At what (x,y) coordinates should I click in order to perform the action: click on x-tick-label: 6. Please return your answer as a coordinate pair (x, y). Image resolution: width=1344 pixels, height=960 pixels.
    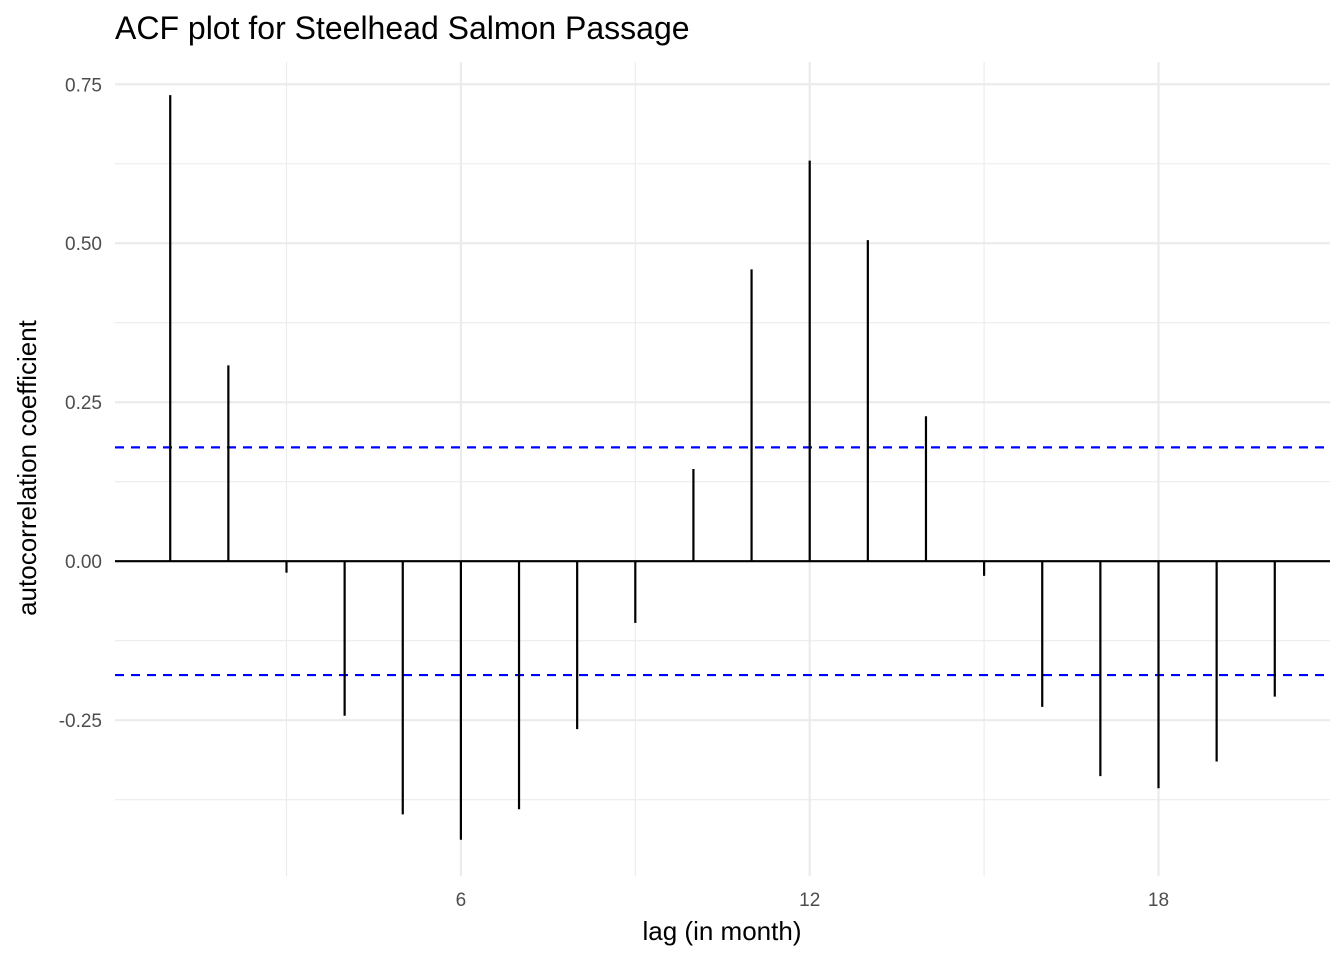
    Looking at the image, I should click on (461, 900).